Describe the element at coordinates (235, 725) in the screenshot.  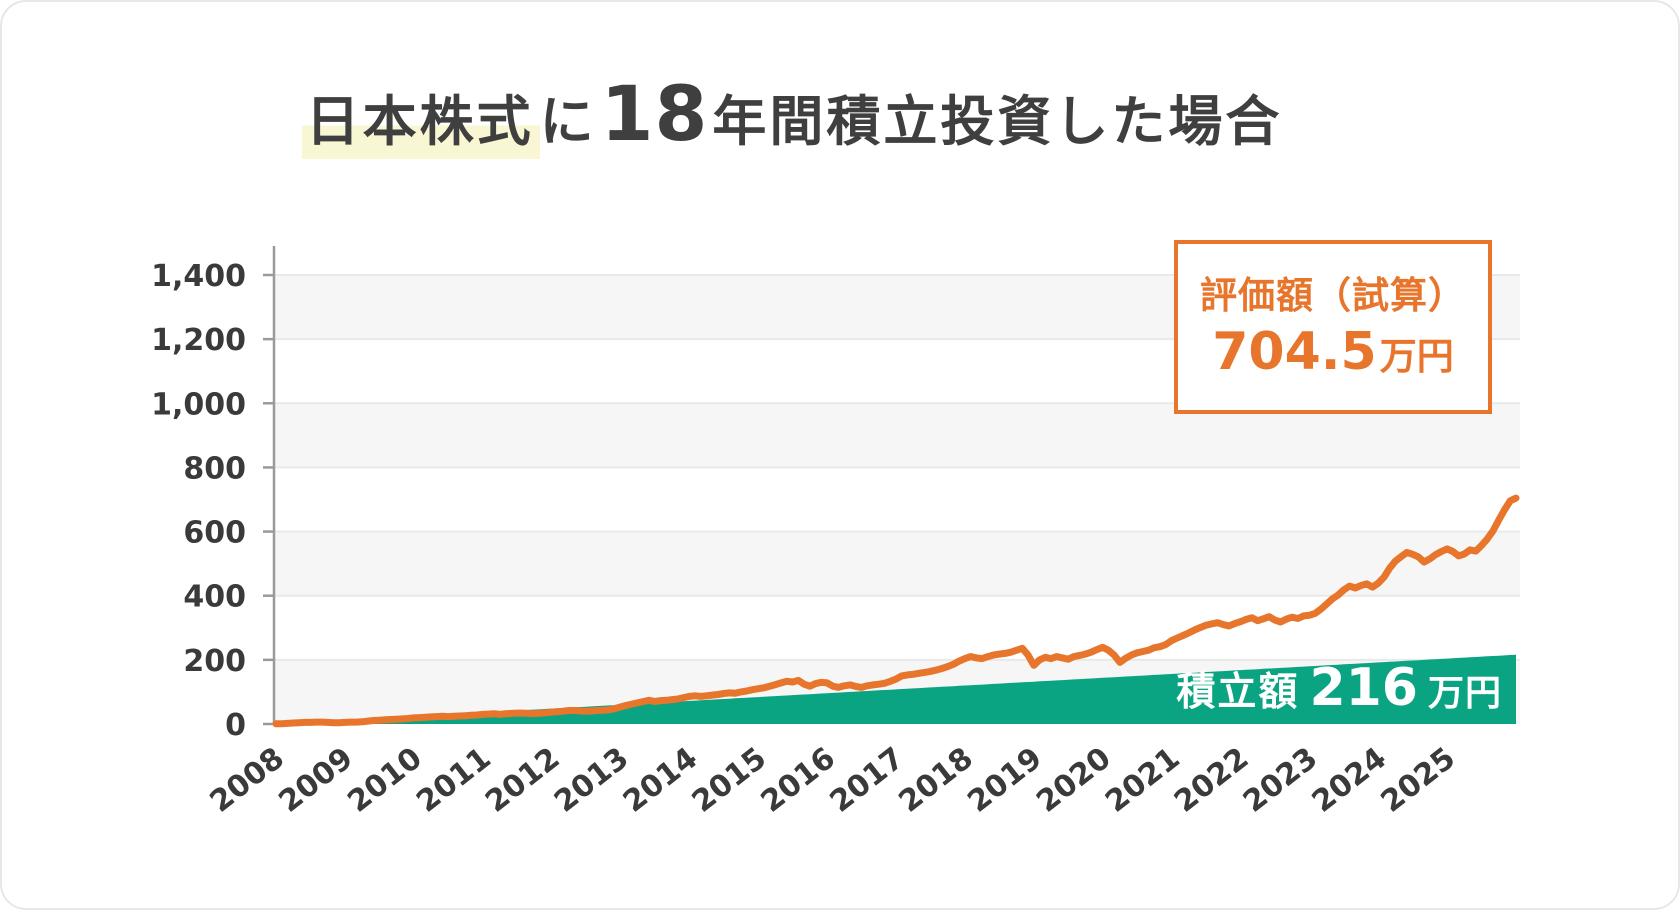
I see `y-tick-label: 0` at that location.